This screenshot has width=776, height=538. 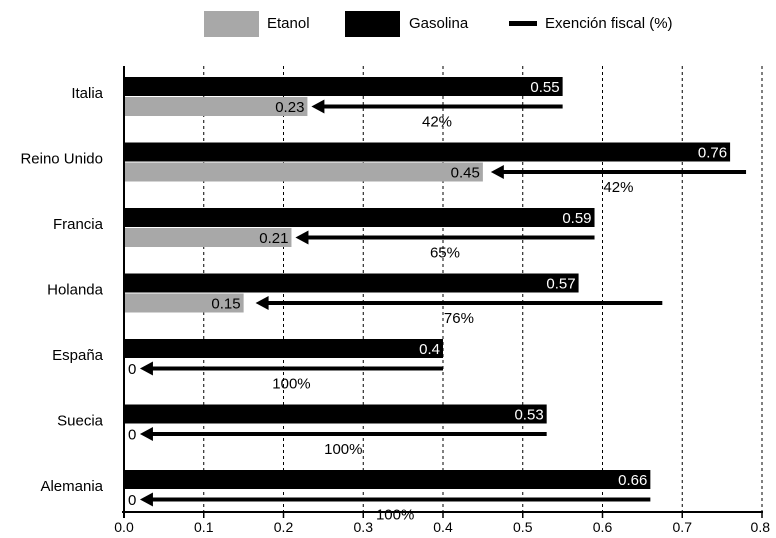 What do you see at coordinates (683, 527) in the screenshot?
I see `x-tick-label: 0.7` at bounding box center [683, 527].